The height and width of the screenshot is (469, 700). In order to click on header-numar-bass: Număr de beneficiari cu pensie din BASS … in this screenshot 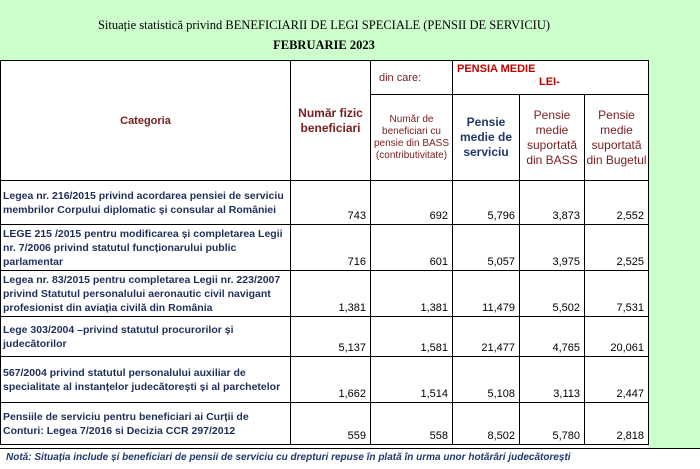, I will do `click(411, 137)`.